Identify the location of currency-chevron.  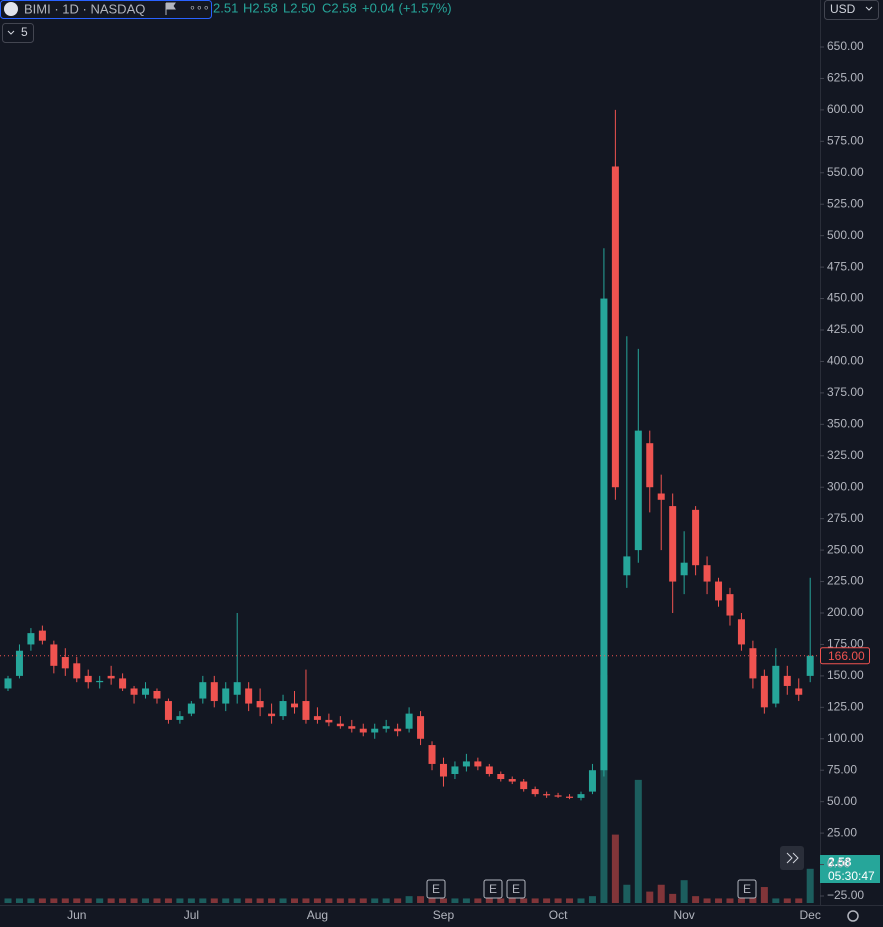
(869, 8).